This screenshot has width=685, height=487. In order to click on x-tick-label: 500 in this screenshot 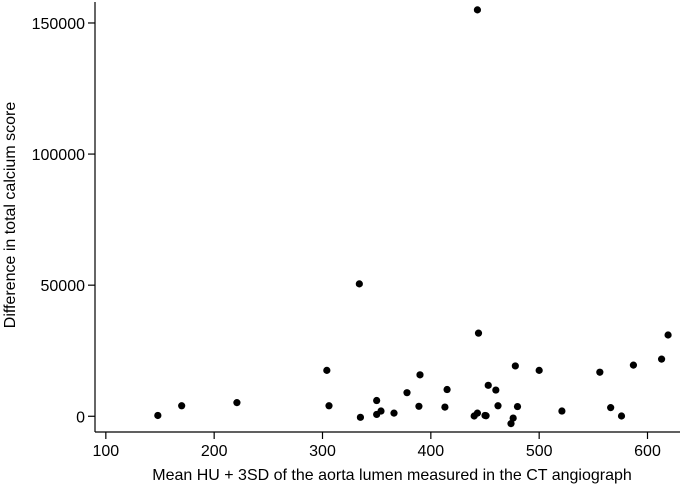, I will do `click(539, 451)`.